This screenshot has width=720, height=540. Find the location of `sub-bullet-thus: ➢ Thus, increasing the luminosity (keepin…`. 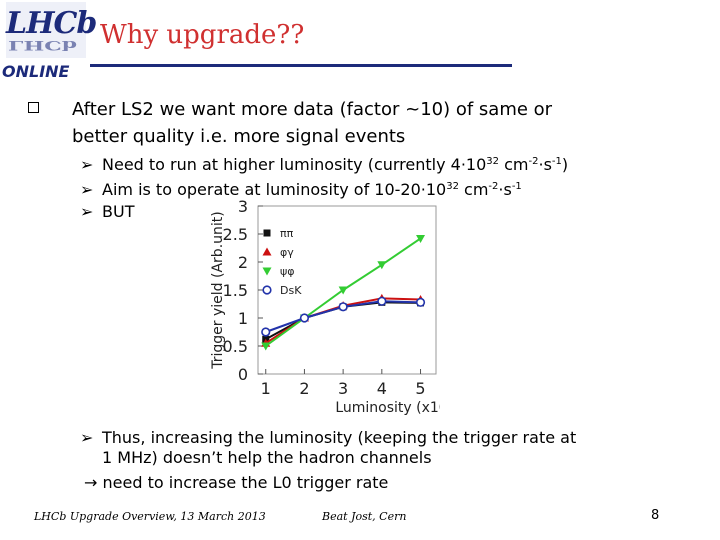

sub-bullet-thus: ➢ Thus, increasing the luminosity (keepin… is located at coordinates (328, 438).